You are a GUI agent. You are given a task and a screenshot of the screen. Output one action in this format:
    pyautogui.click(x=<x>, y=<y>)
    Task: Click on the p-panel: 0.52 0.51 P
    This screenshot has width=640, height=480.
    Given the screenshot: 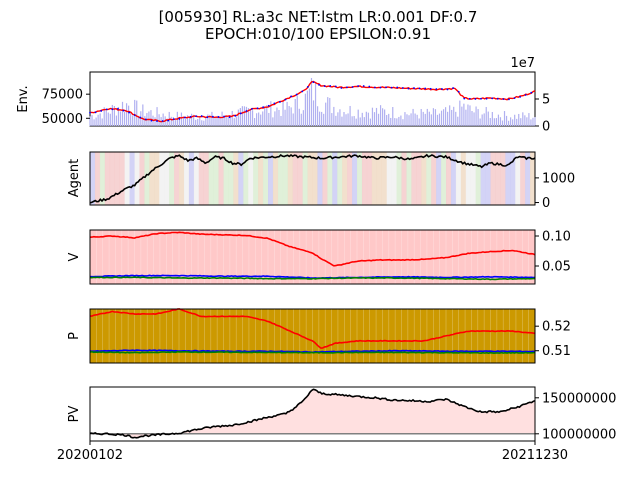 What is the action you would take?
    pyautogui.click(x=319, y=336)
    